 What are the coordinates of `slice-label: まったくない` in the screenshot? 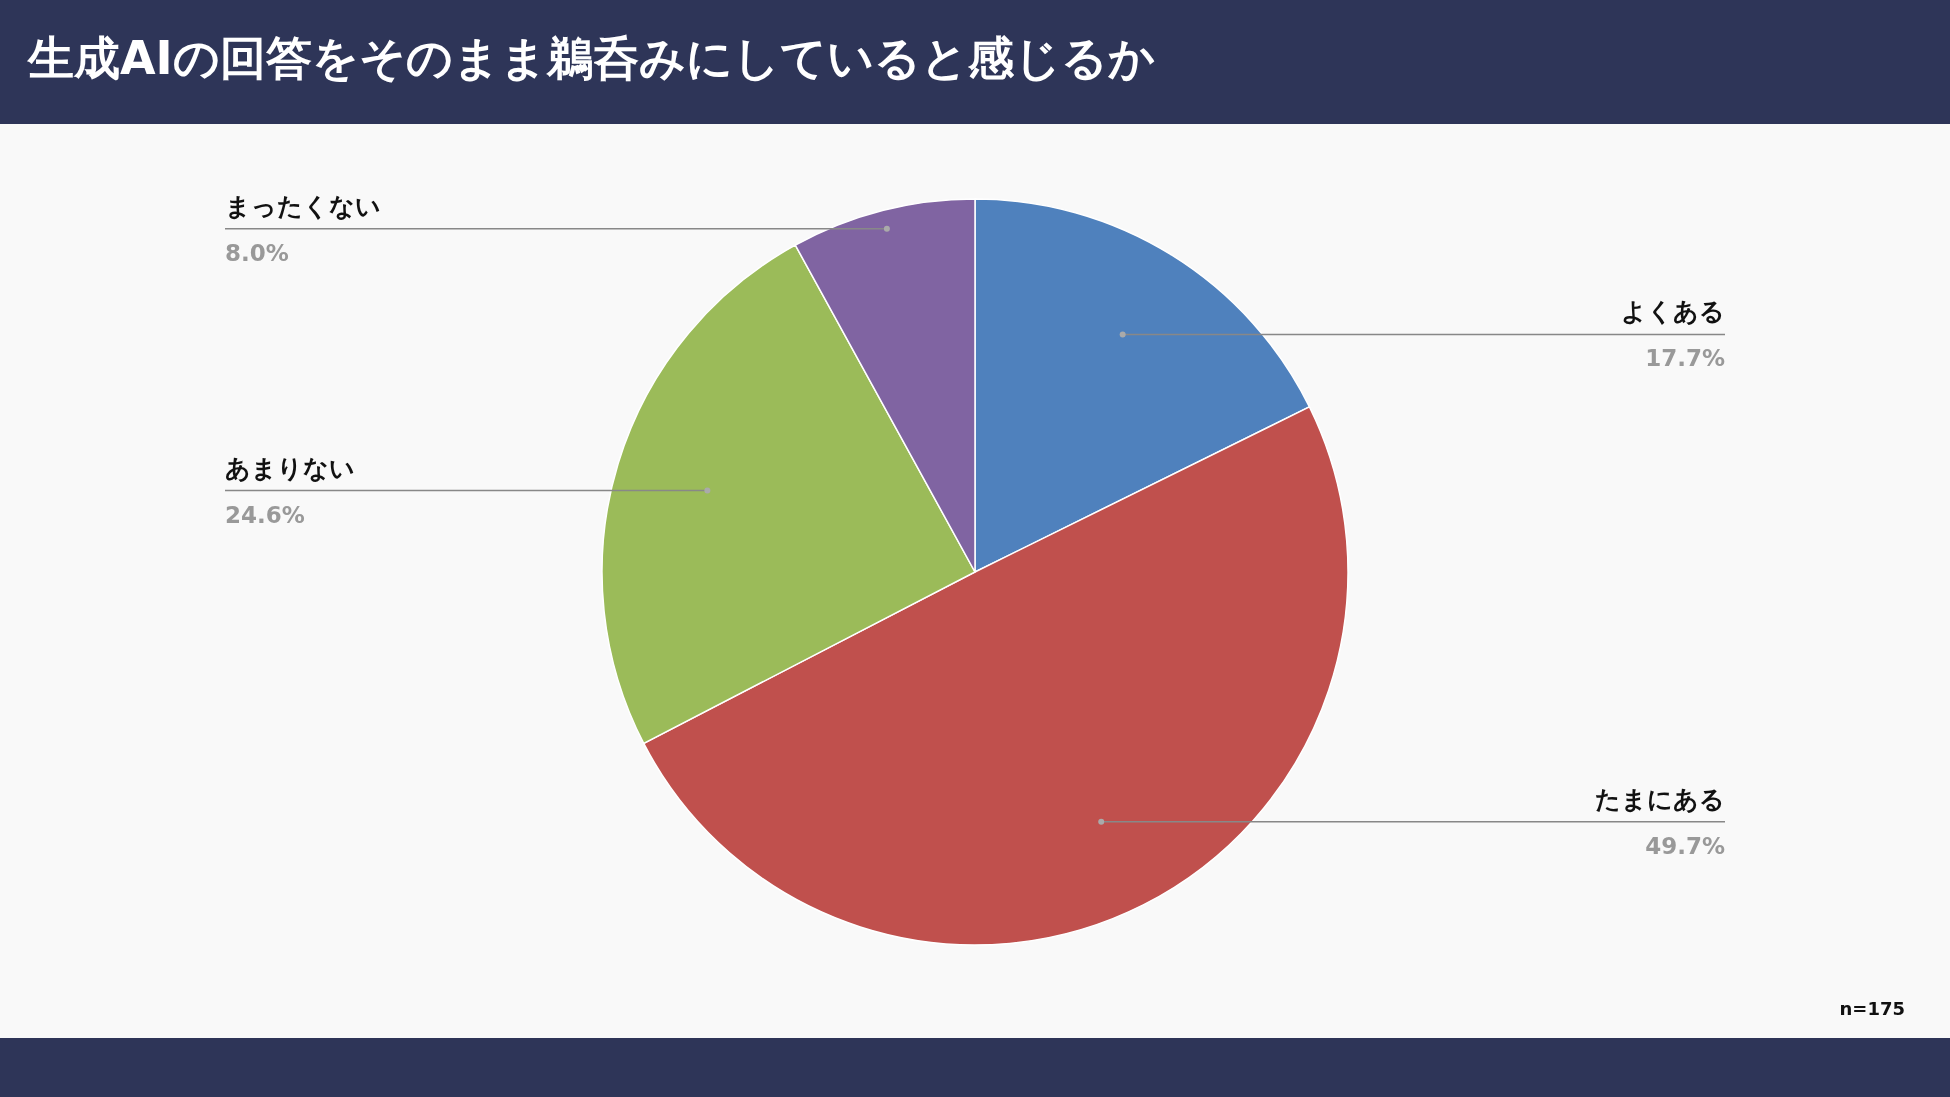 It's located at (303, 206).